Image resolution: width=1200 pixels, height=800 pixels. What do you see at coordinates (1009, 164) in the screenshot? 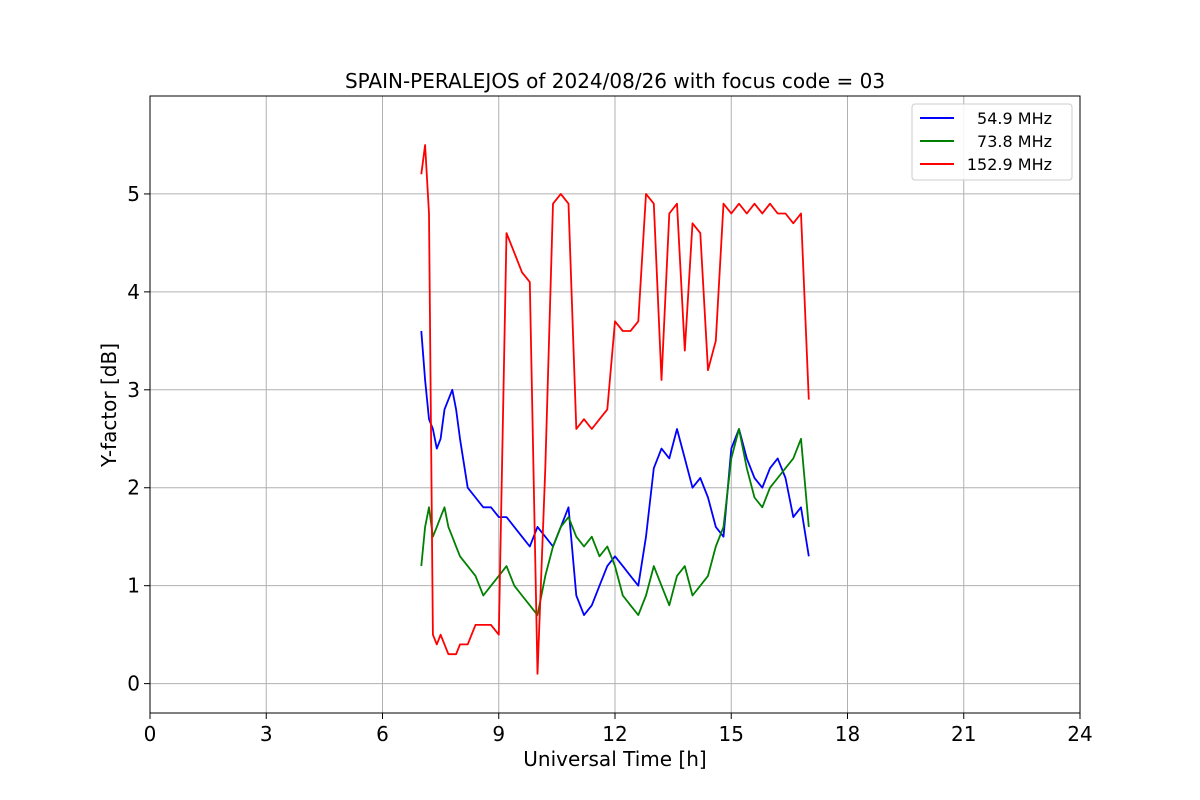
I see `legend-label: 152.9 MHz` at bounding box center [1009, 164].